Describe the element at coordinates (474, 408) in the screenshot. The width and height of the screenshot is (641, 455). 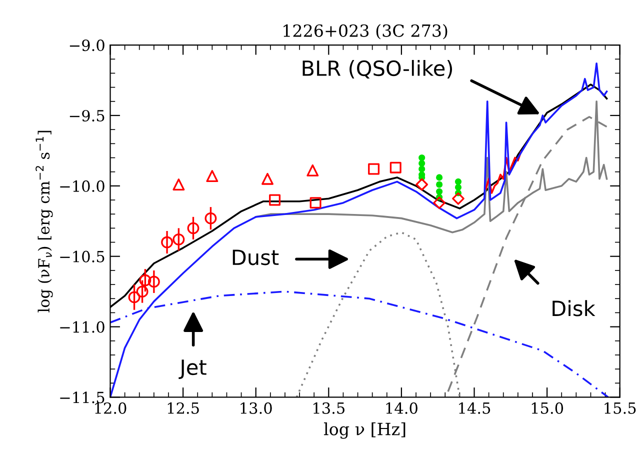
I see `x-tick-label: 14.5` at that location.